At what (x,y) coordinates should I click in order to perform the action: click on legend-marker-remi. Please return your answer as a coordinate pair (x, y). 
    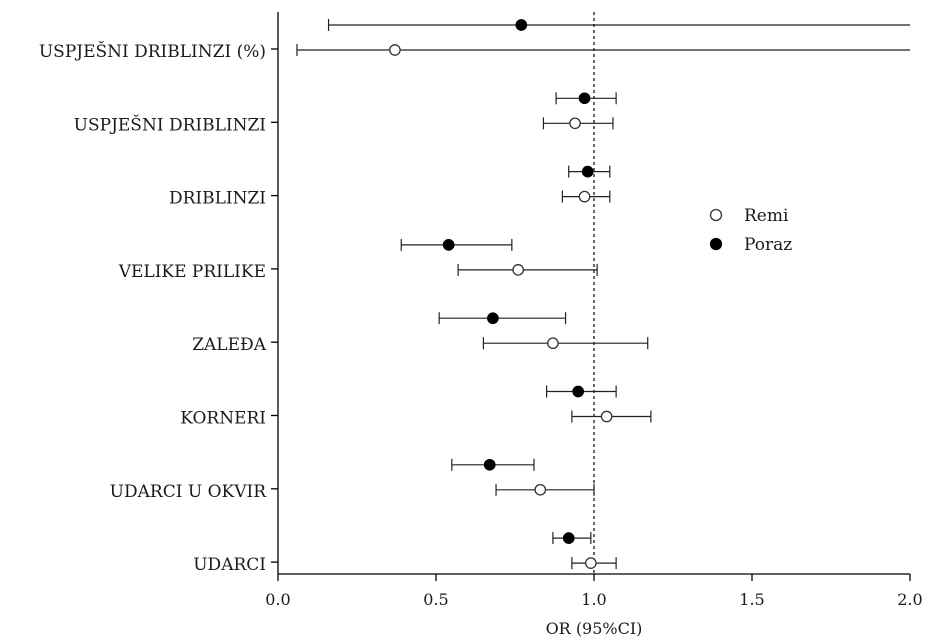
    Looking at the image, I should click on (716, 215).